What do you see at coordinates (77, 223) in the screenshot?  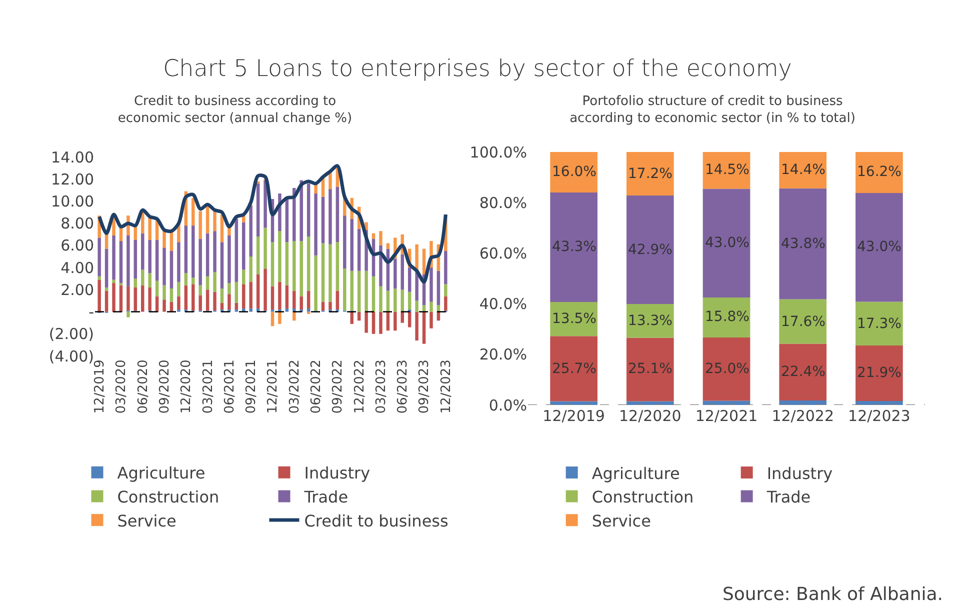 I see `y-tick-label: 8.00` at bounding box center [77, 223].